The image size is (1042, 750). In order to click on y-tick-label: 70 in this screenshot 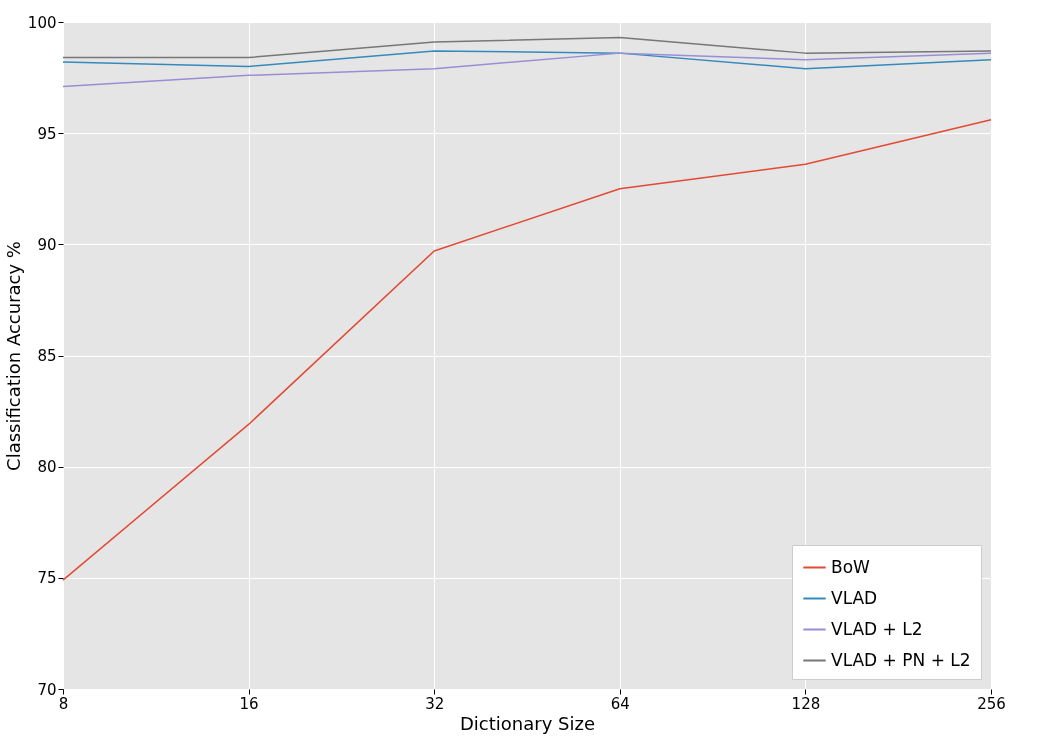, I will do `click(47, 689)`.